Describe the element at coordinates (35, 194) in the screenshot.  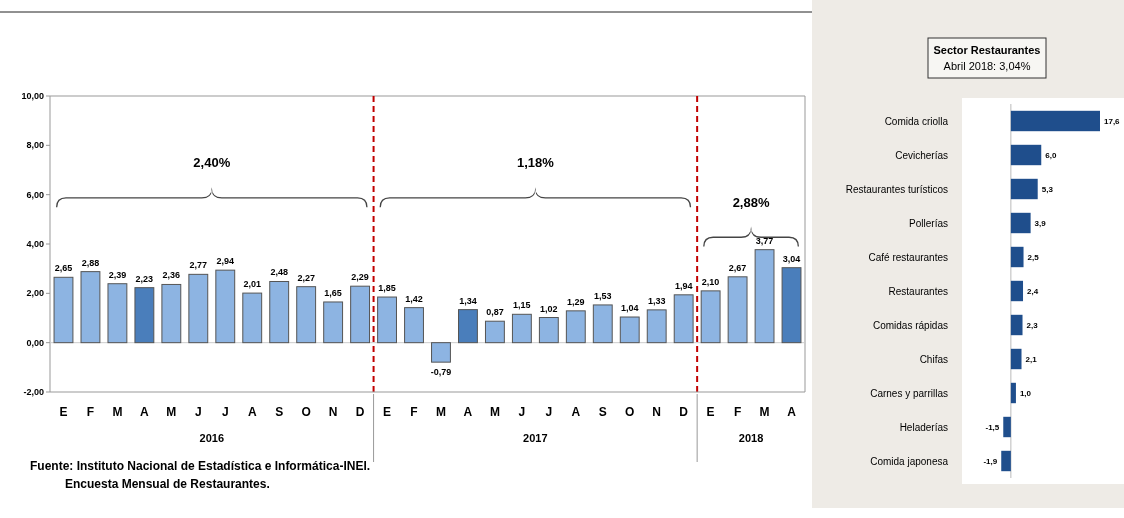
I see `y-tick-label: 6,00` at that location.